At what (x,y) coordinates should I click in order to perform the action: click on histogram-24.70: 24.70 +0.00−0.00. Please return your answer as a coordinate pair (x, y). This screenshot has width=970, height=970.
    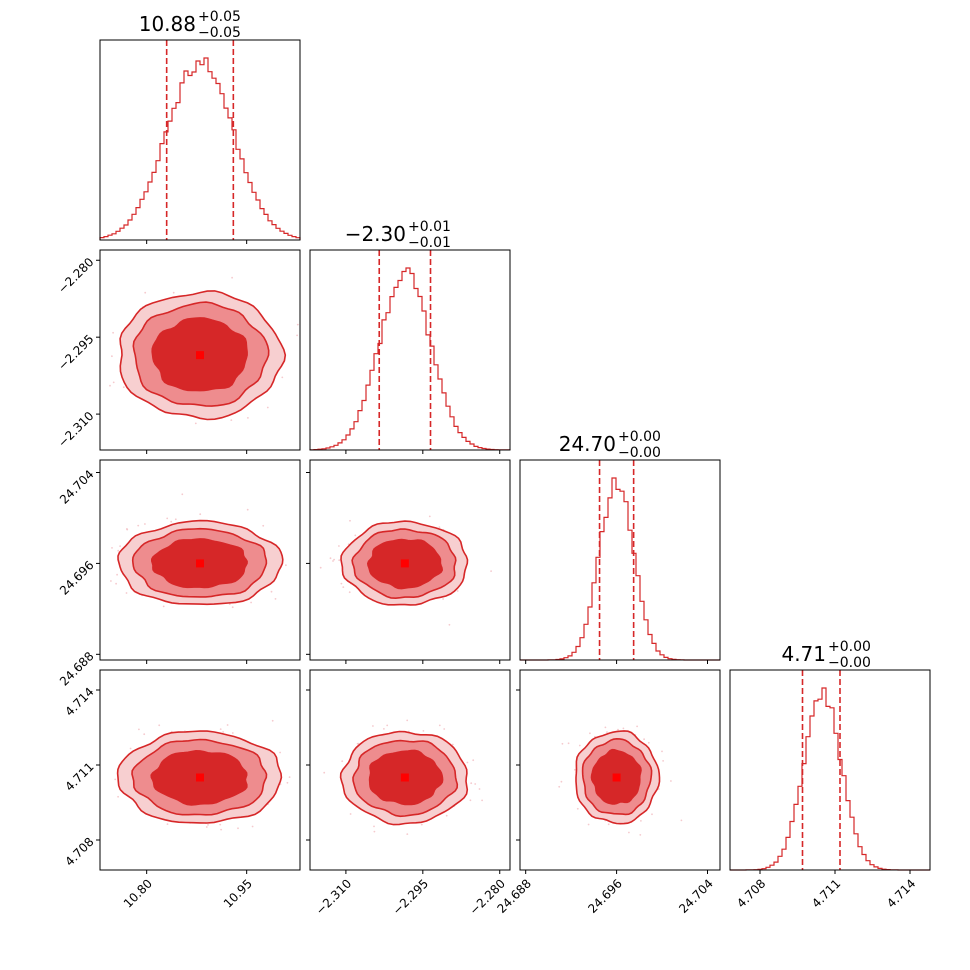
    Looking at the image, I should click on (620, 546).